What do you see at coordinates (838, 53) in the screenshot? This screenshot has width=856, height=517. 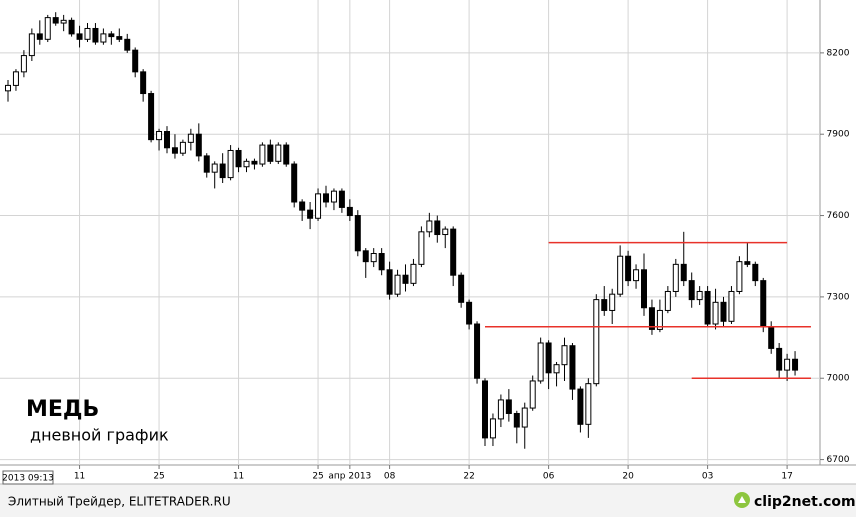 I see `y-tick-label: 8200` at bounding box center [838, 53].